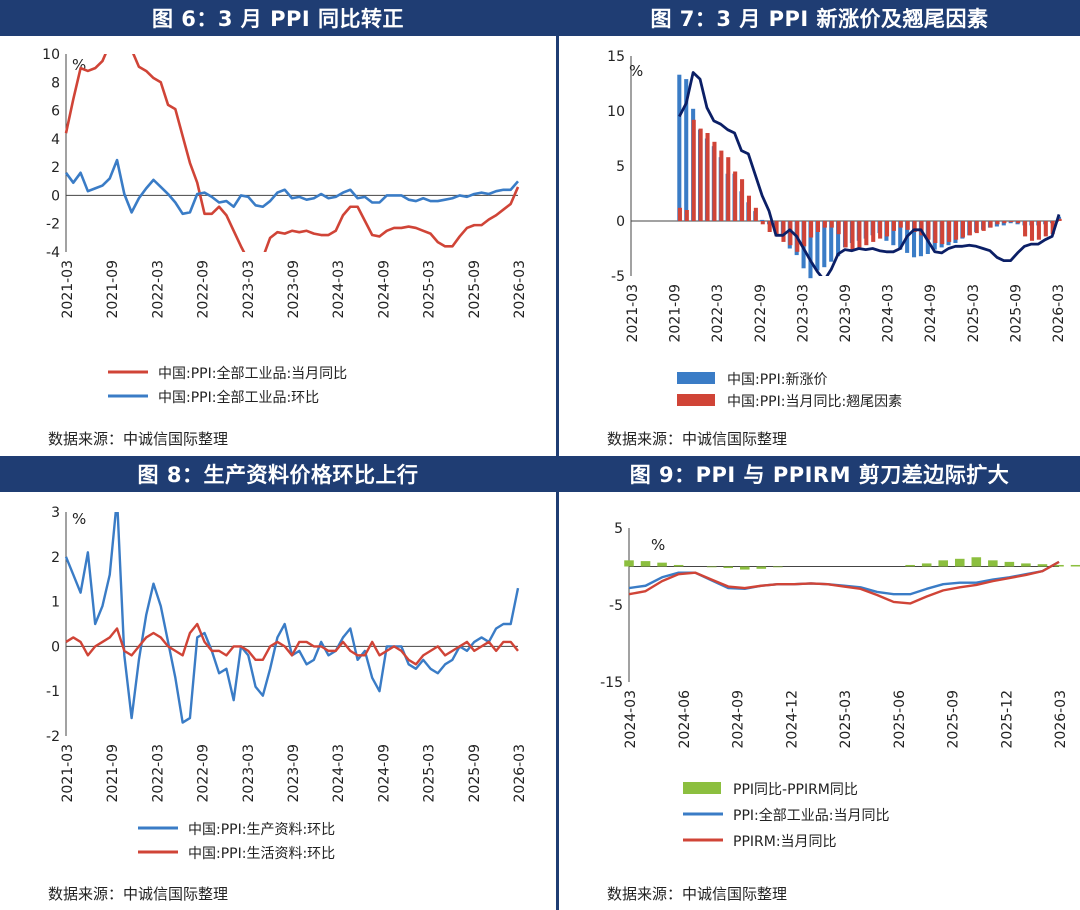 The height and width of the screenshot is (910, 1080). Describe the element at coordinates (278, 474) in the screenshot. I see `fig8-title: 图 8：生产资料价格环比上行` at that location.